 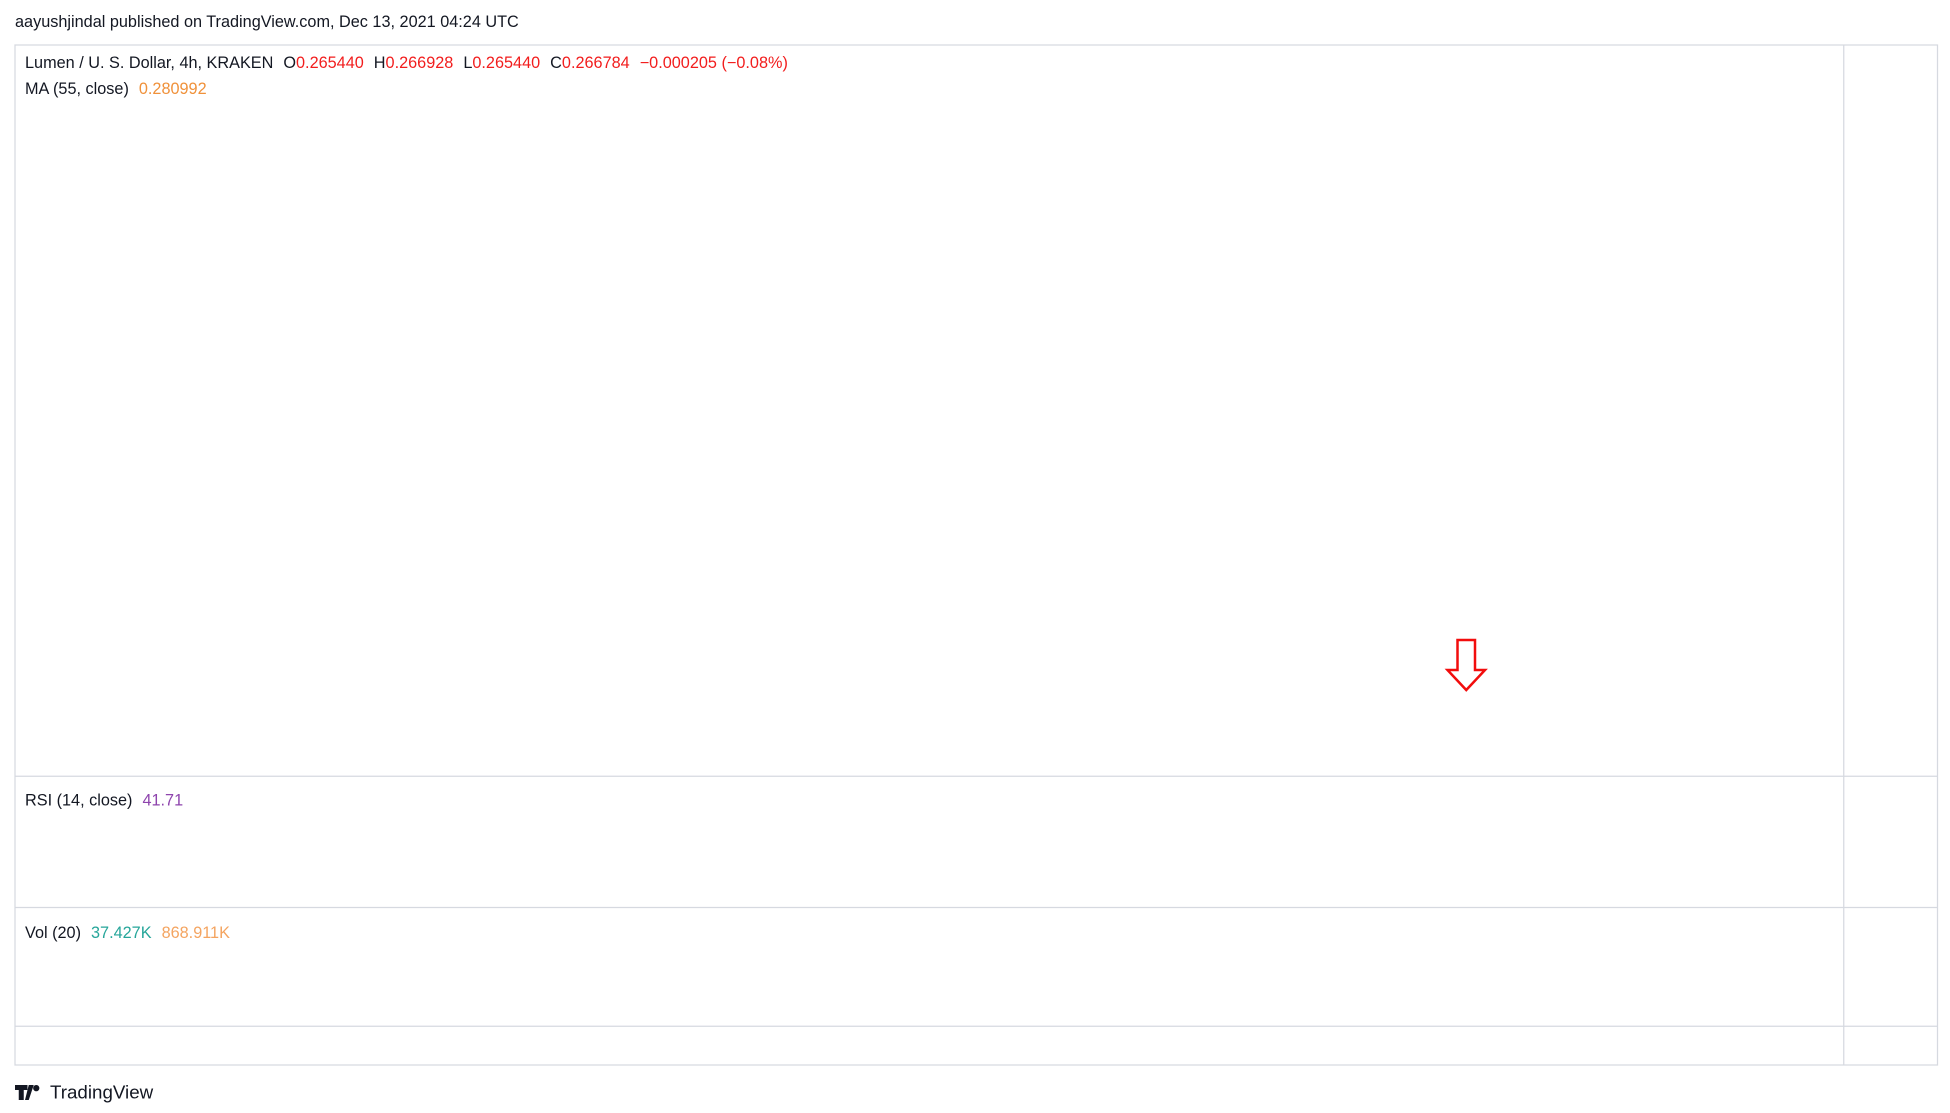 I want to click on ohlc-key: H, so click(x=380, y=63).